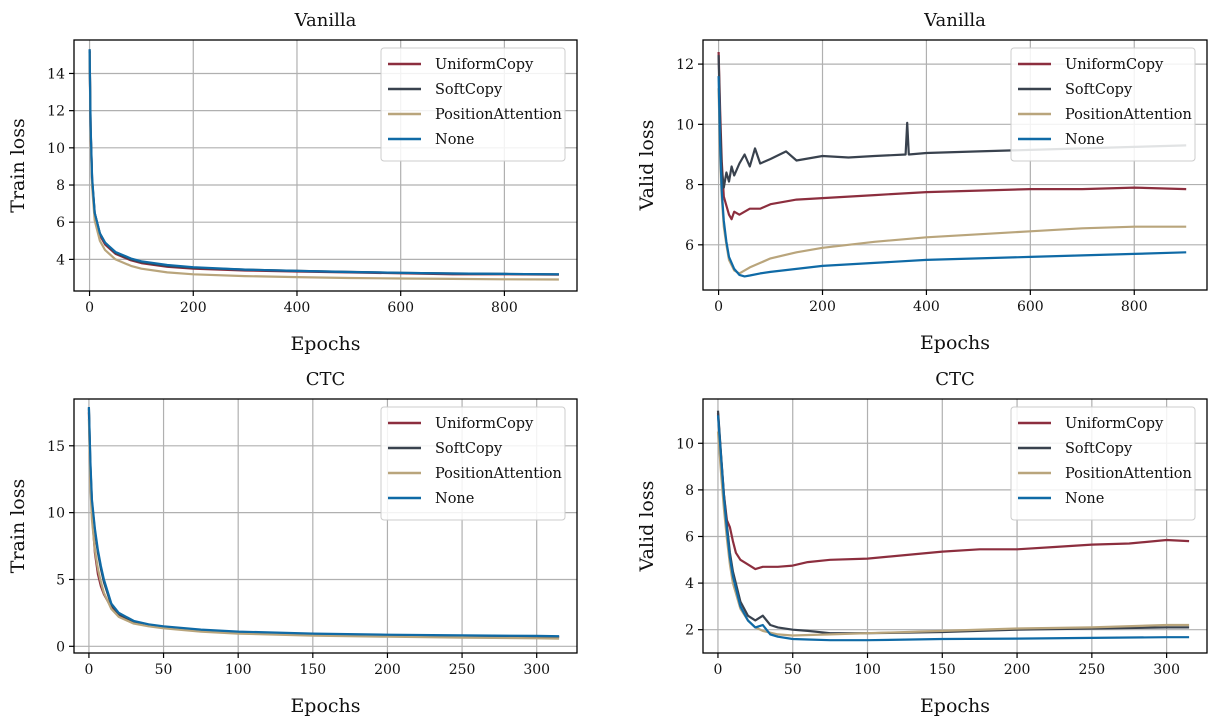 The height and width of the screenshot is (722, 1208). What do you see at coordinates (952, 122) in the screenshot?
I see `series-line-softcopy` at bounding box center [952, 122].